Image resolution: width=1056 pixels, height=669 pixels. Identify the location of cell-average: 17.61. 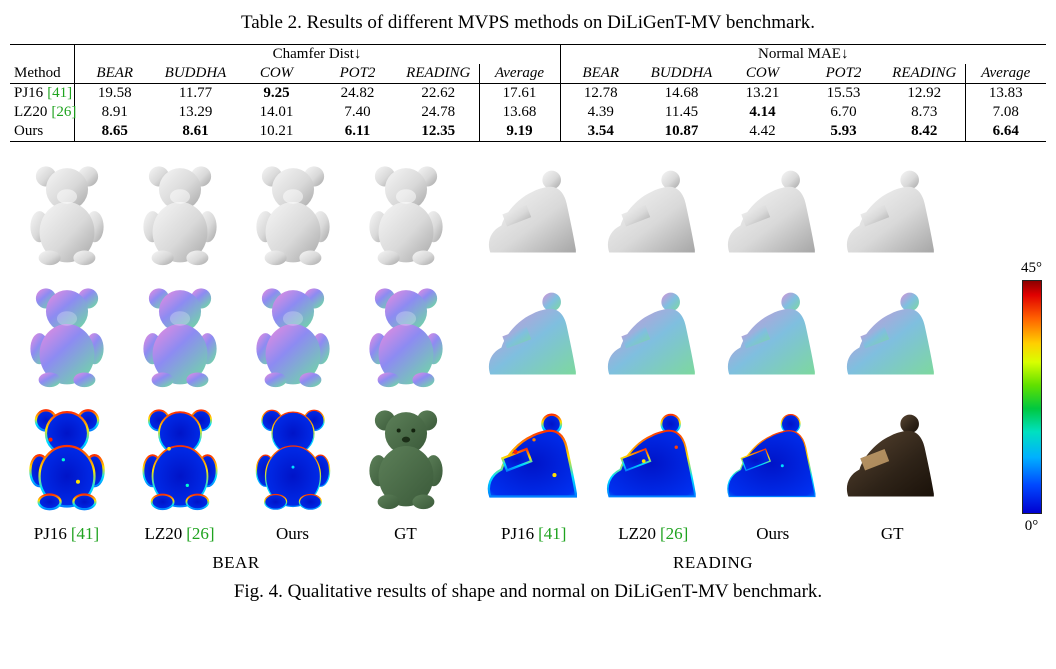
(519, 93).